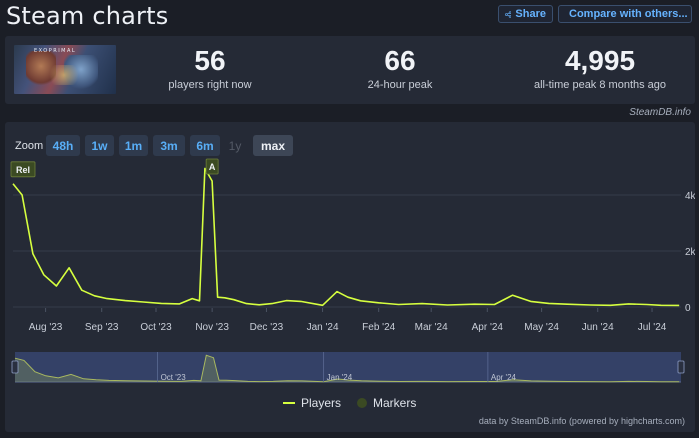  What do you see at coordinates (267, 327) in the screenshot?
I see `x-tick-label: Dec '23` at bounding box center [267, 327].